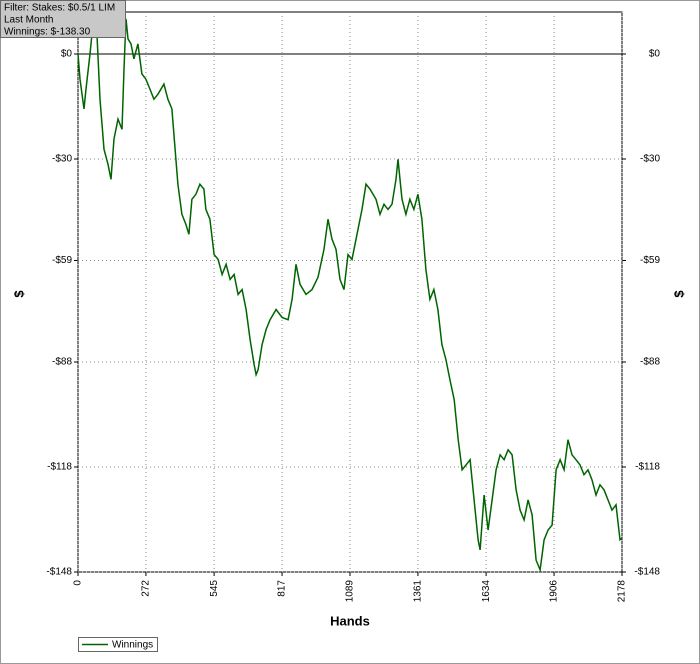  Describe the element at coordinates (418, 591) in the screenshot. I see `x-tick-label: 1361` at that location.